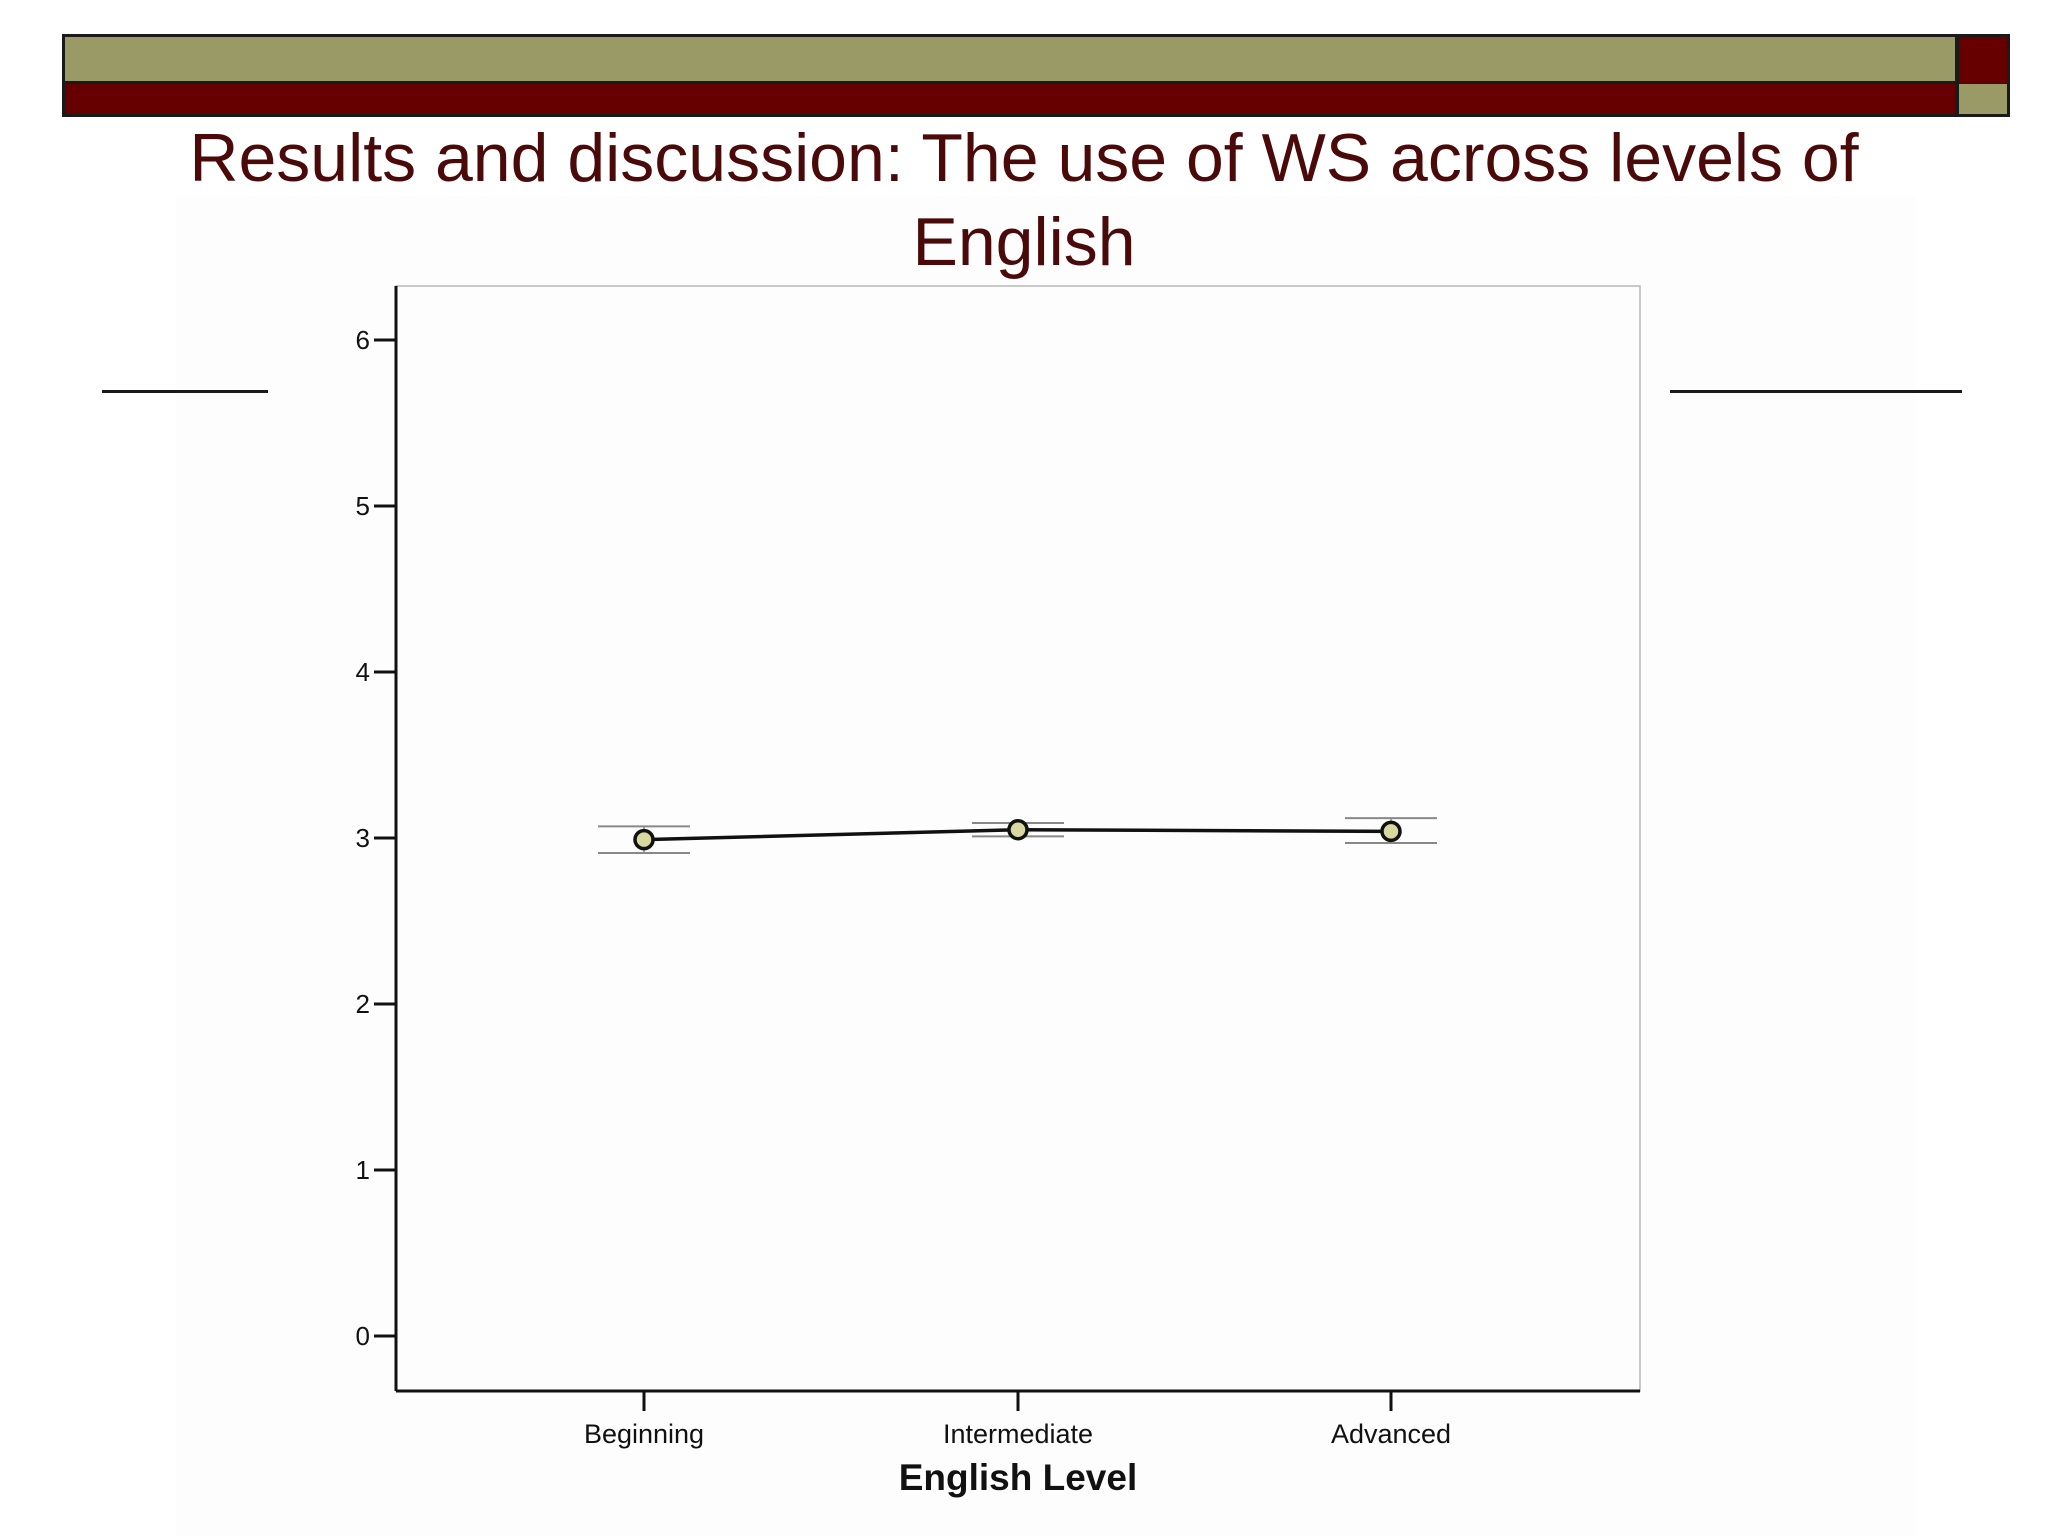 This screenshot has height=1536, width=2048. I want to click on header-square-maroon, so click(1983, 60).